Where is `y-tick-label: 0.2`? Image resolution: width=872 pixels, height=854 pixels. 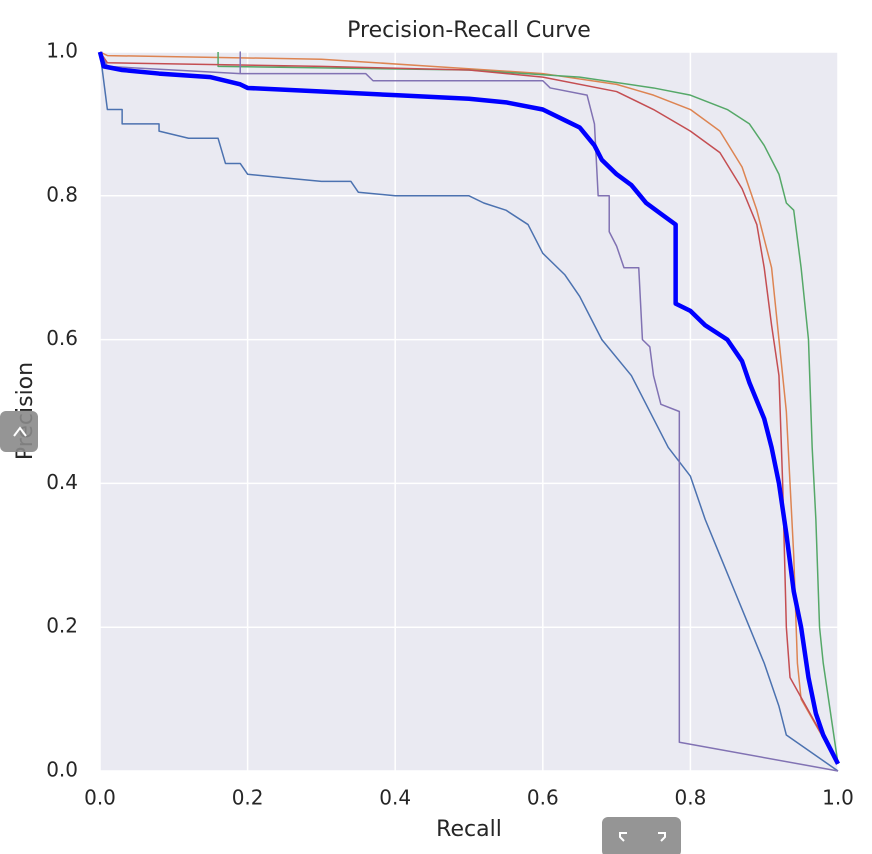
y-tick-label: 0.2 is located at coordinates (62, 626).